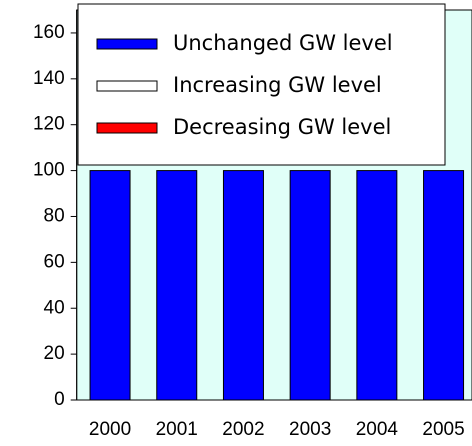 This screenshot has width=472, height=446. What do you see at coordinates (177, 429) in the screenshot?
I see `x-tick-label: 2001` at bounding box center [177, 429].